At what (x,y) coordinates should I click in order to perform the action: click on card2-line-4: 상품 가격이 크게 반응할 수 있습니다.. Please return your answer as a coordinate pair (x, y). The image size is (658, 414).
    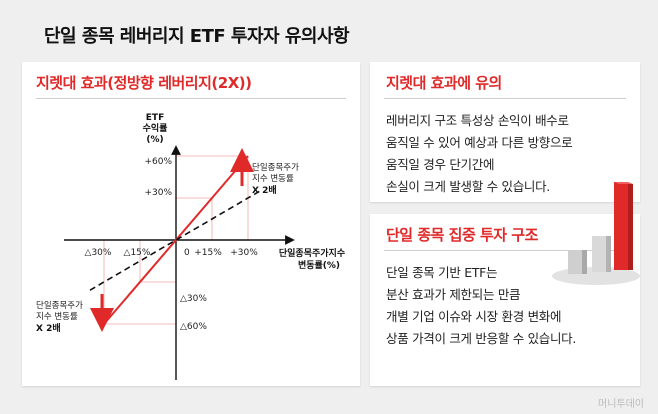
    Looking at the image, I should click on (481, 338).